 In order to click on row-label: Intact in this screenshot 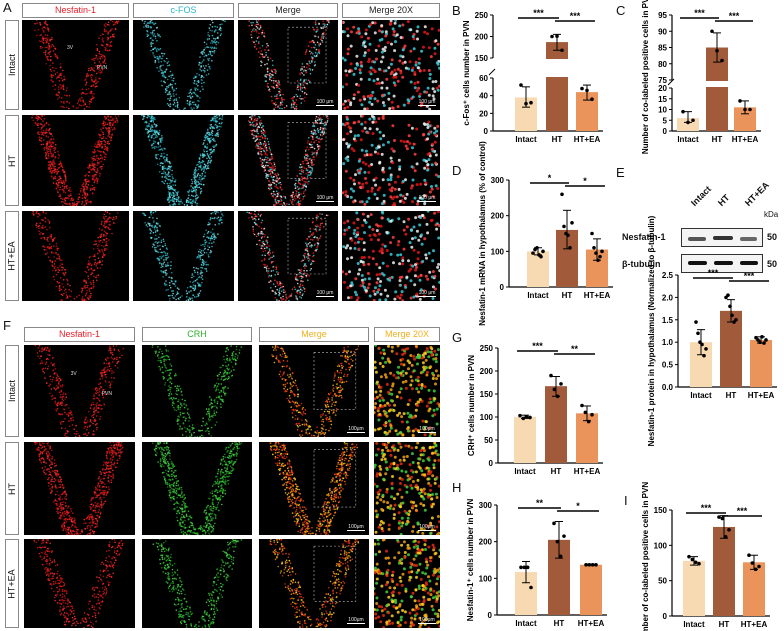, I will do `click(12, 391)`.